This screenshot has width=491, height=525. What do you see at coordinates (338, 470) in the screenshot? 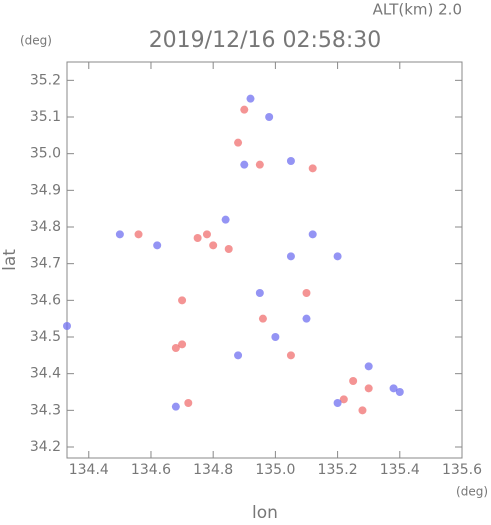
I see `x-tick-label: 135.2` at bounding box center [338, 470].